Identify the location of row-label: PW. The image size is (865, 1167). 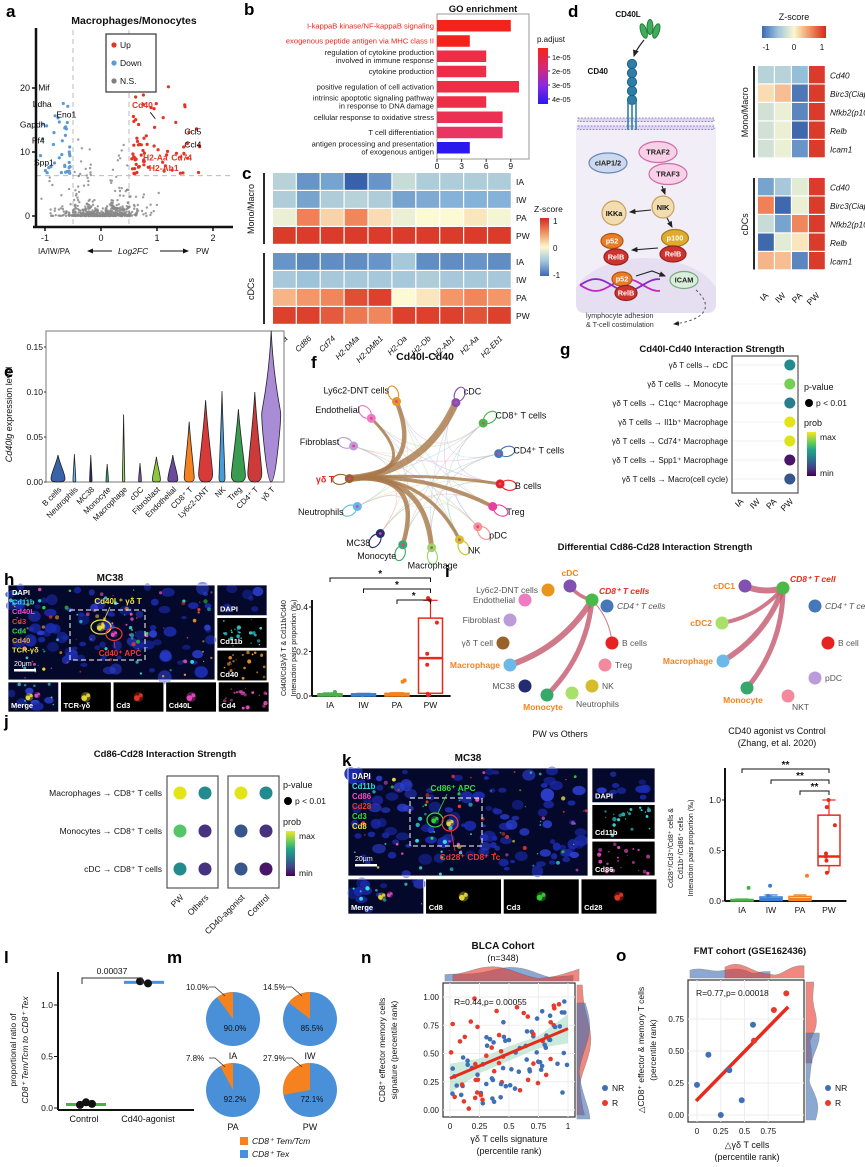
(523, 236).